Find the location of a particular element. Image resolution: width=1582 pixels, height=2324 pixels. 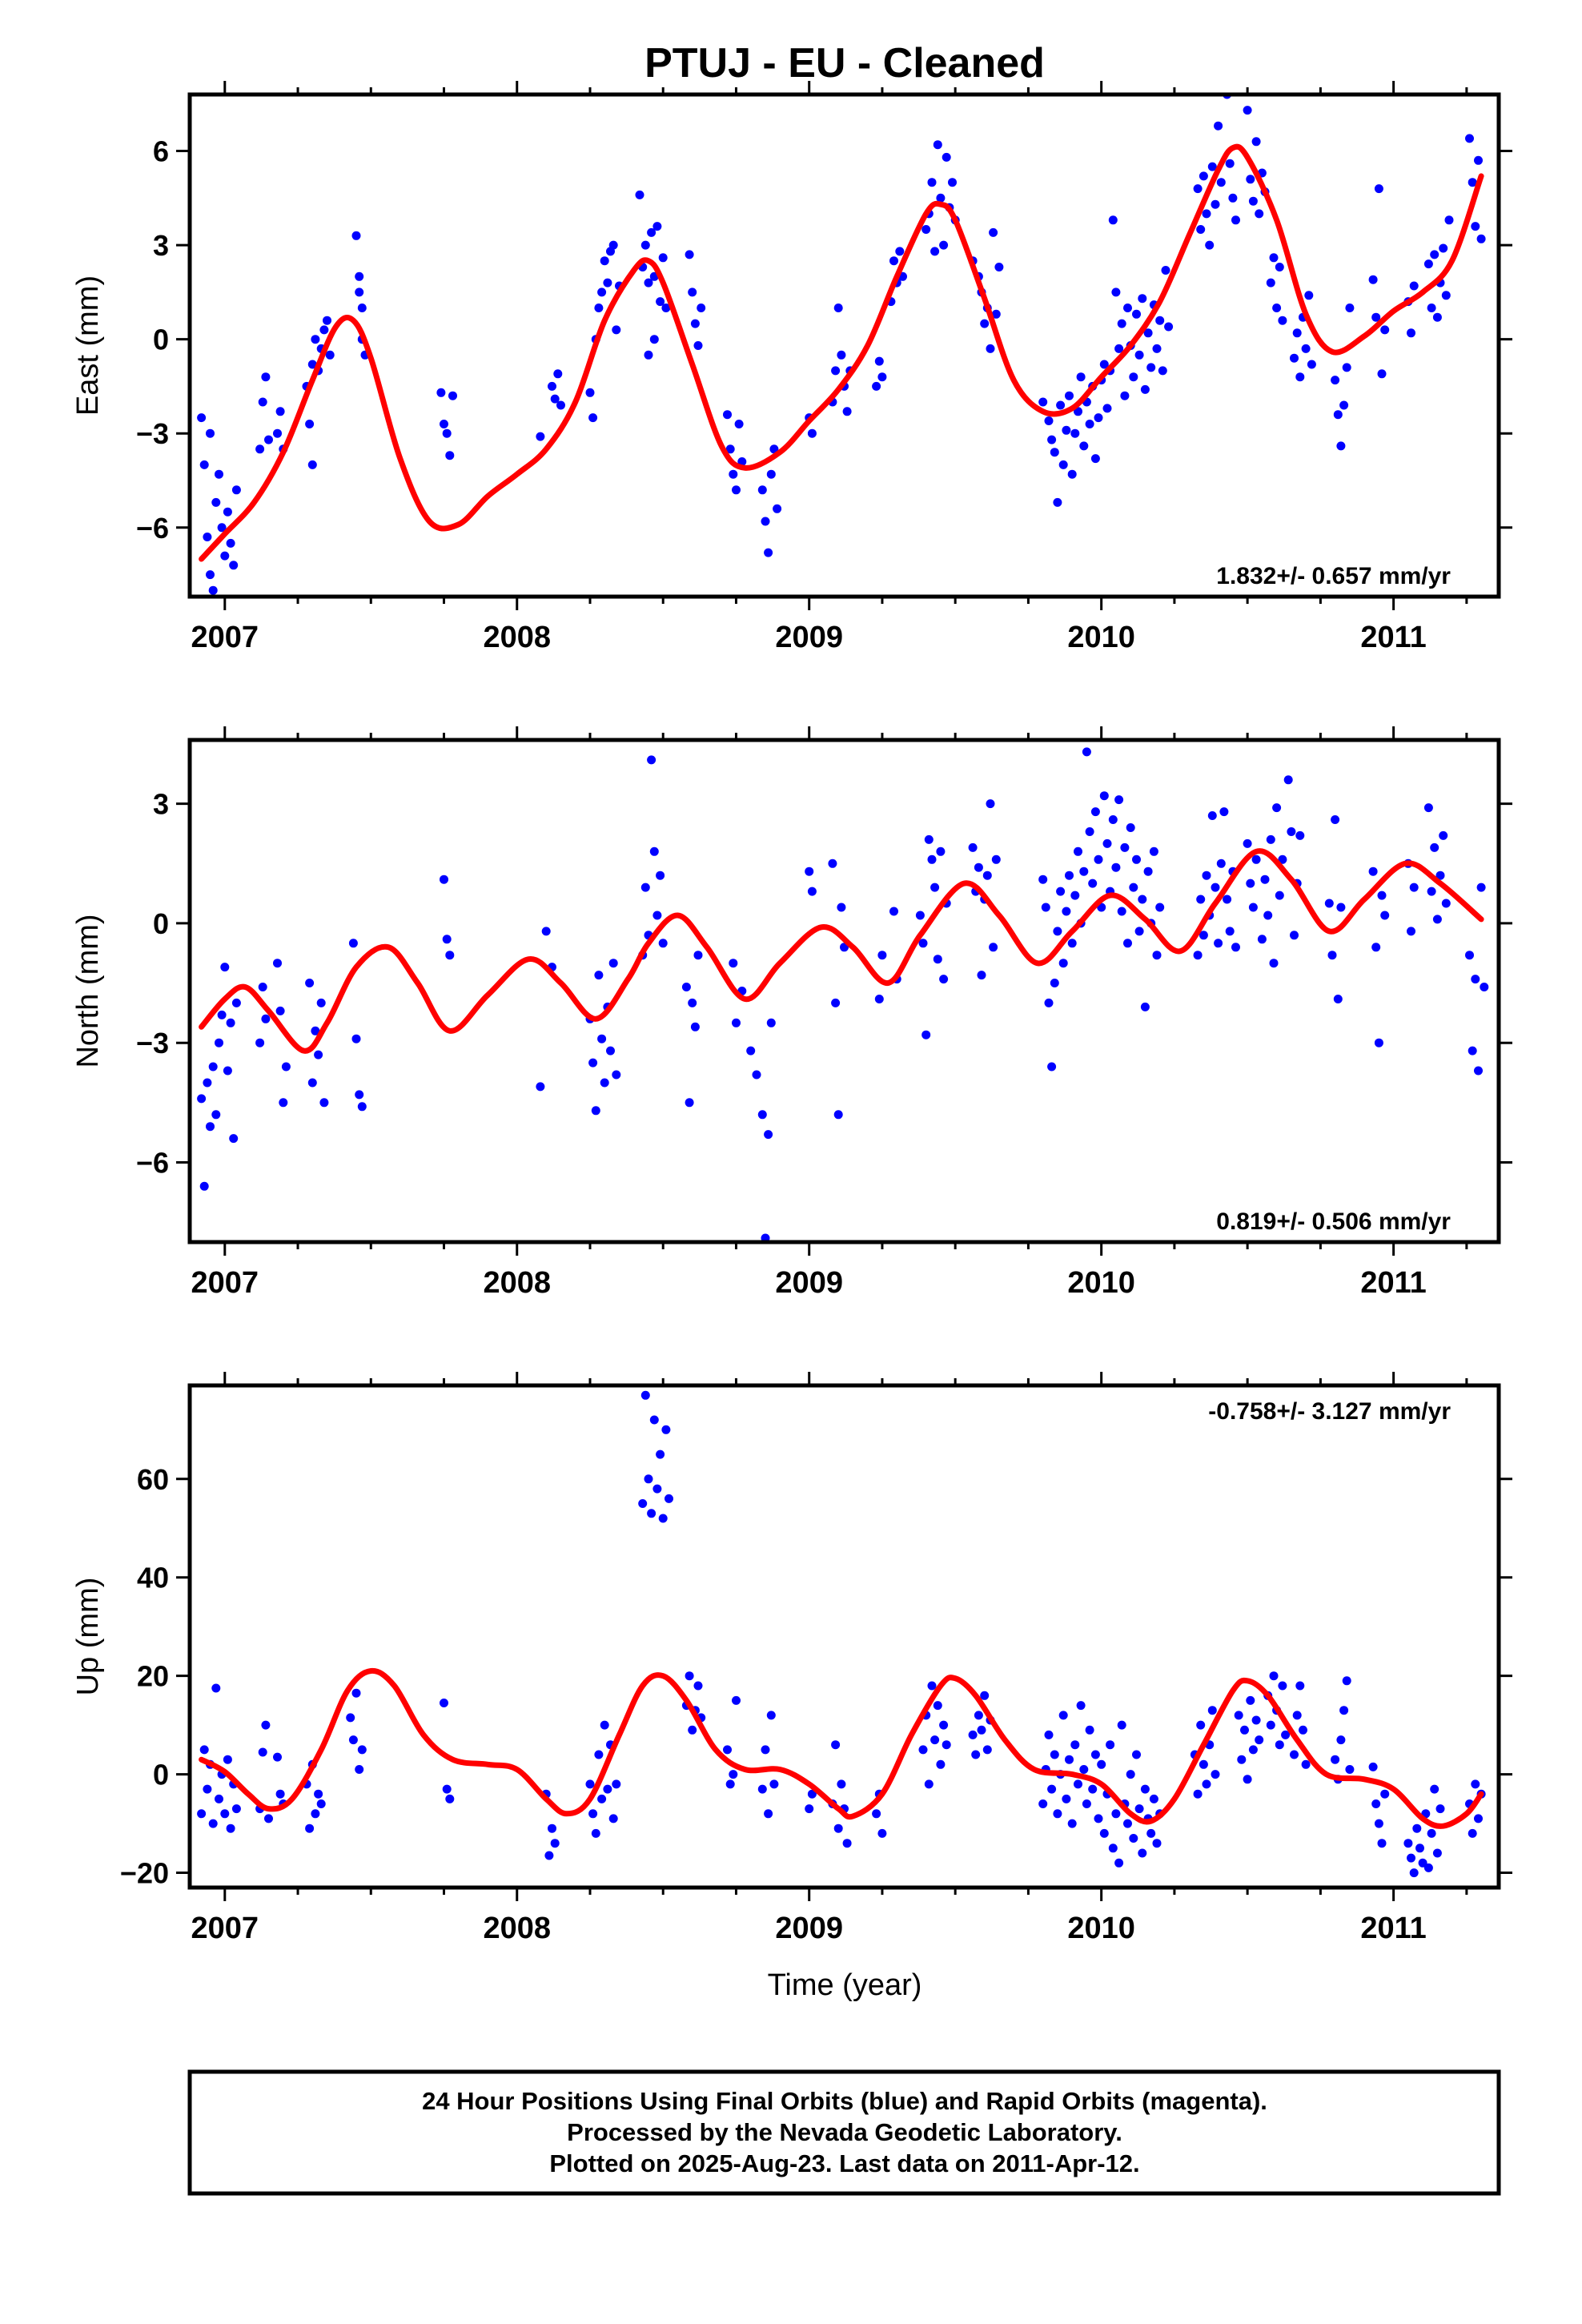

y-tick-label: 20 is located at coordinates (153, 1676).